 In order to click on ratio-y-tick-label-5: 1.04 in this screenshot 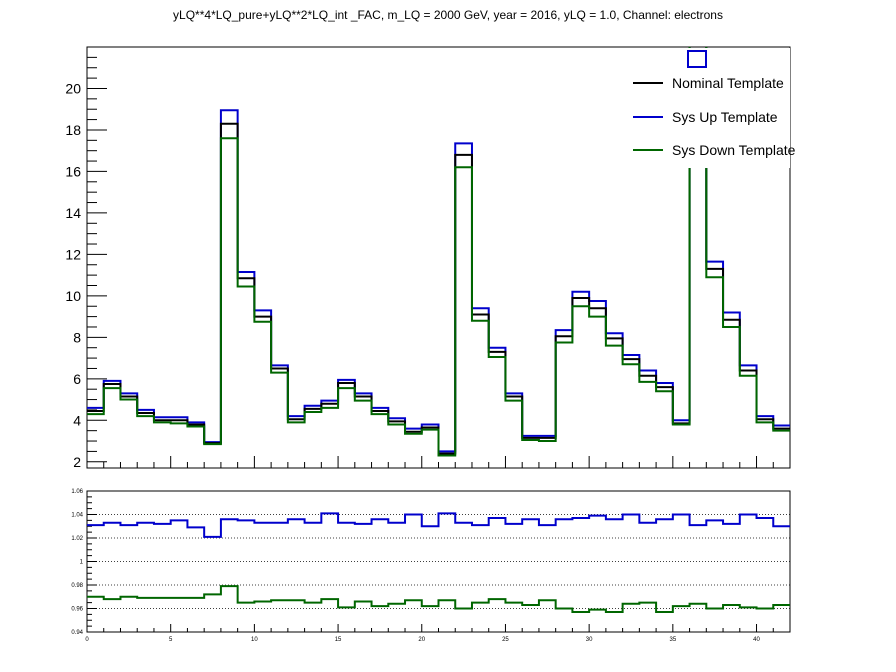, I will do `click(77, 516)`.